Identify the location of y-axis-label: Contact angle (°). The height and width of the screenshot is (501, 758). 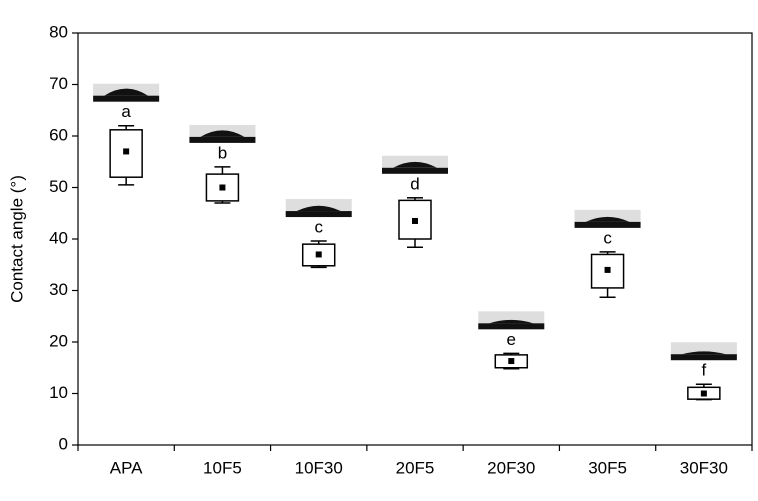
(16, 239).